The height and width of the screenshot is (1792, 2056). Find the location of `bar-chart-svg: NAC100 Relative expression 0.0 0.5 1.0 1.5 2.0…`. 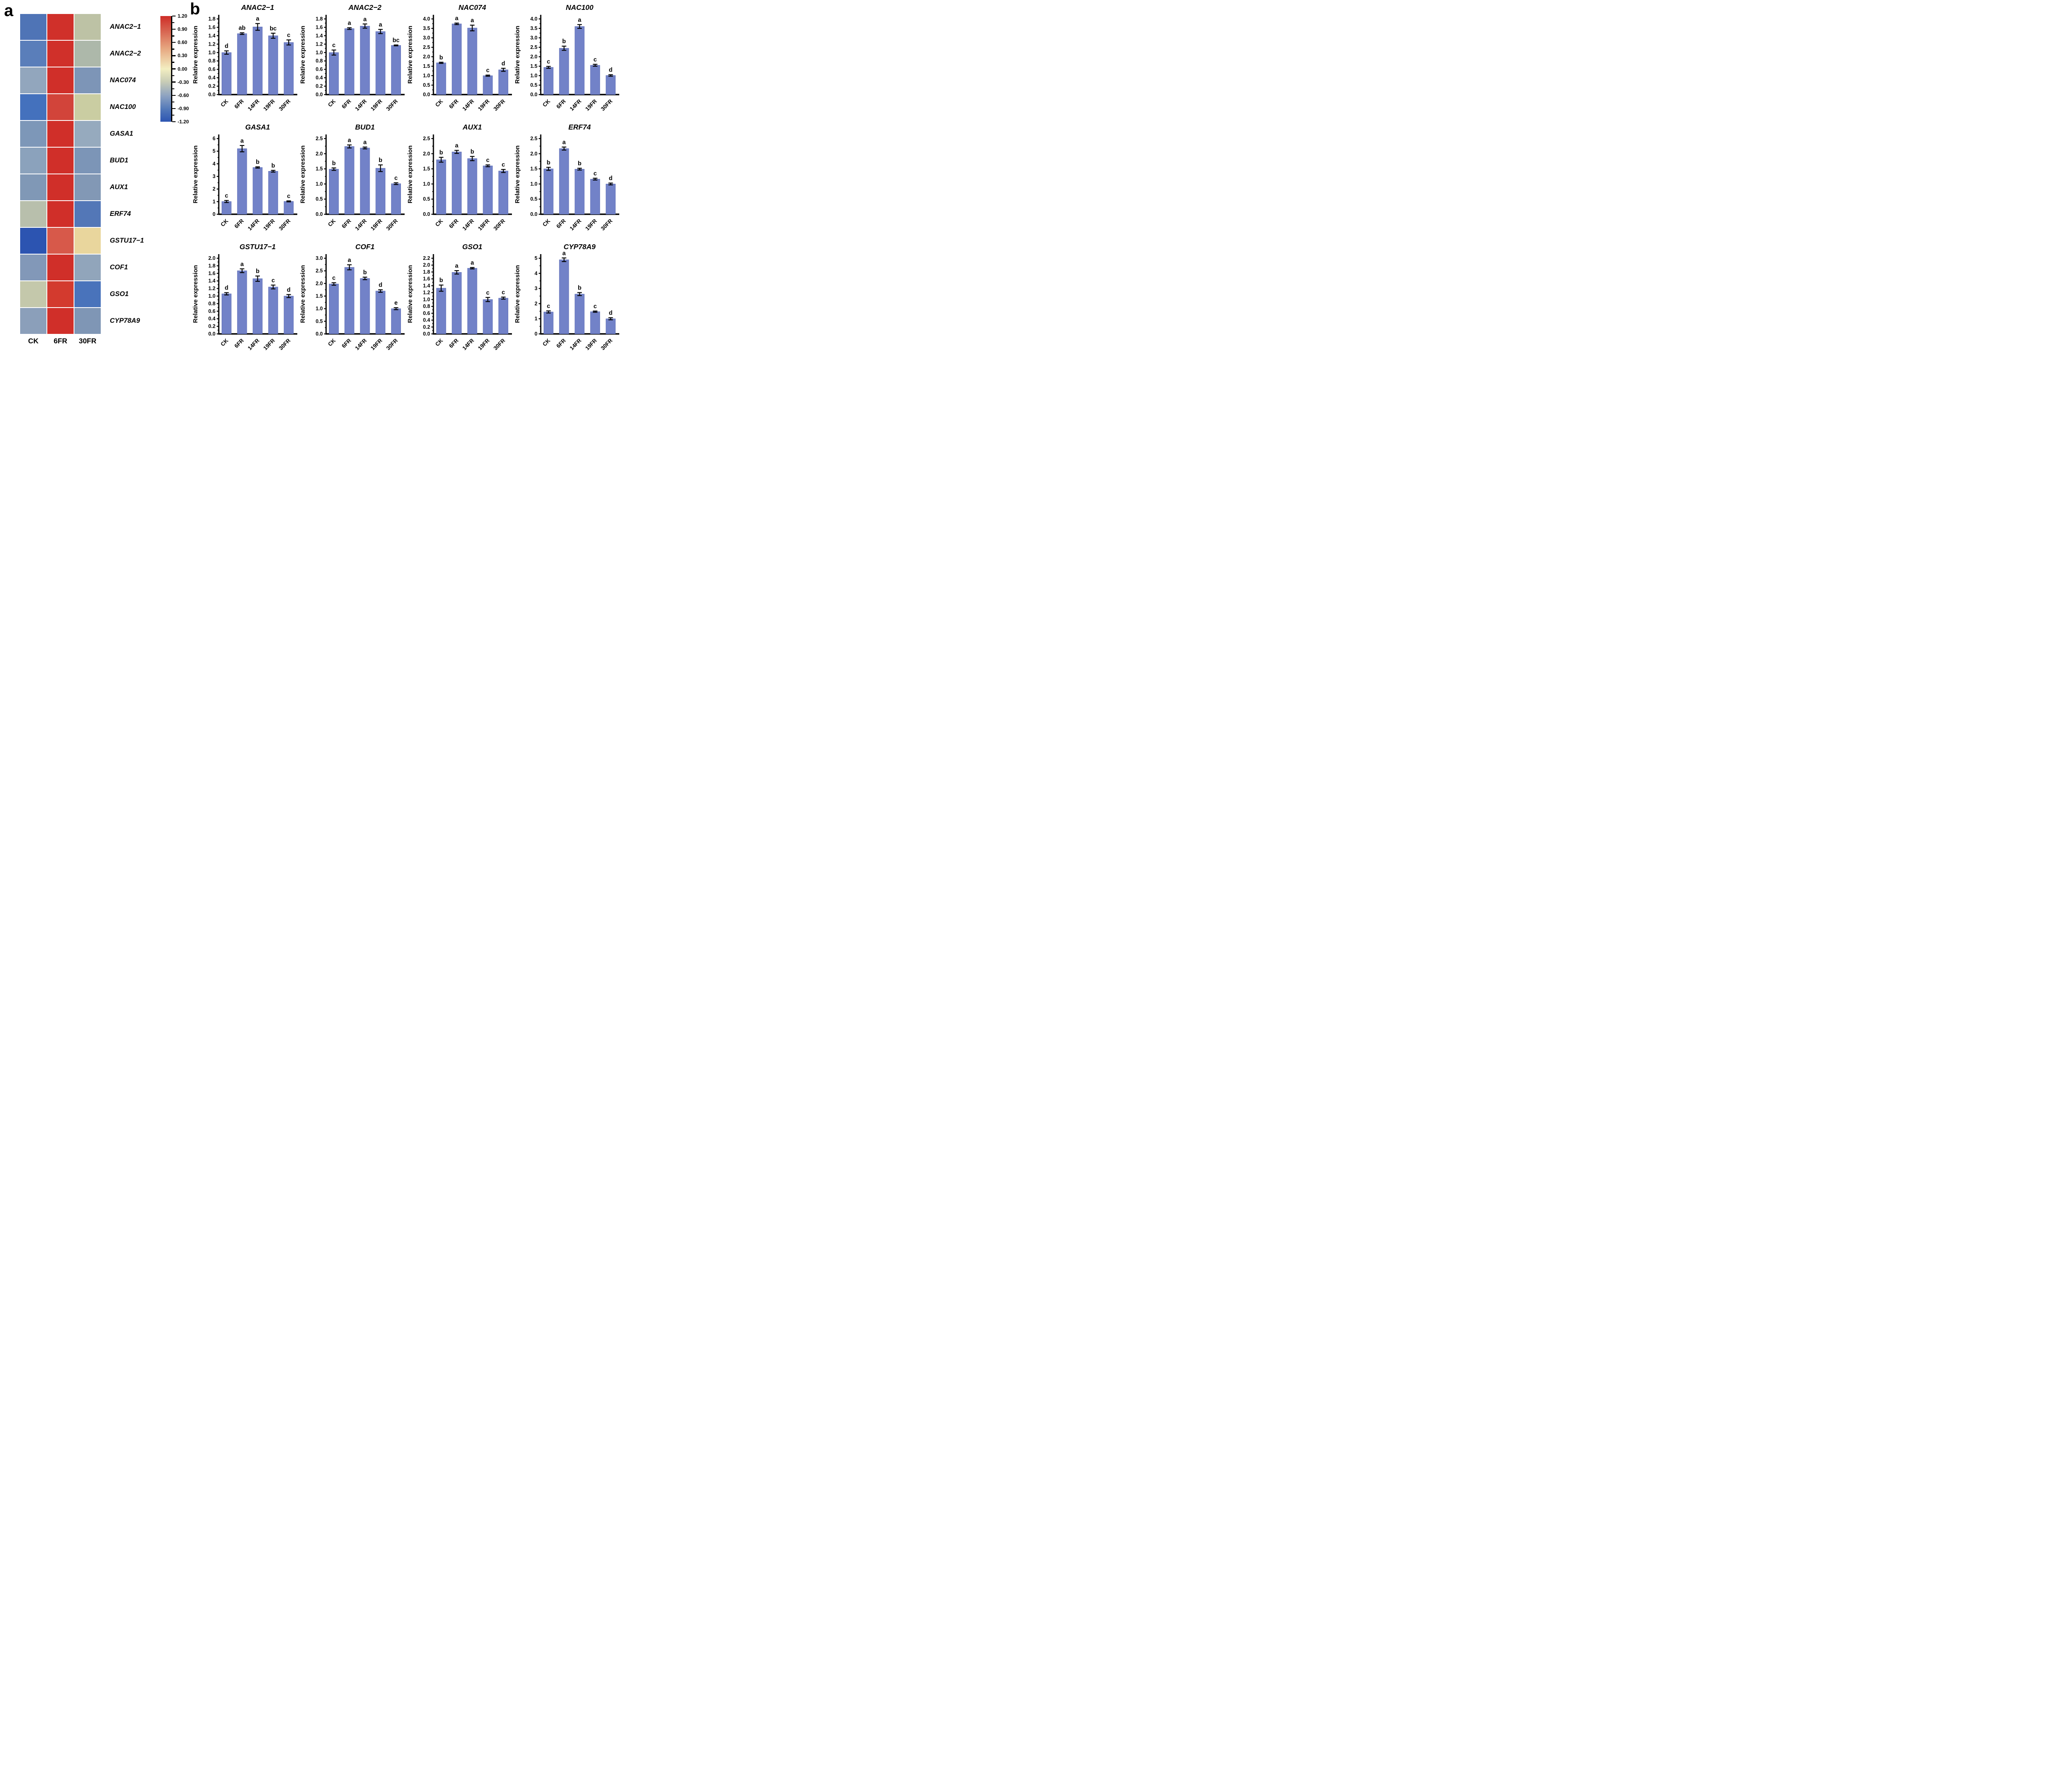

bar-chart-svg: NAC100 Relative expression 0.0 0.5 1.0 1.5 2.0… is located at coordinates (566, 57).